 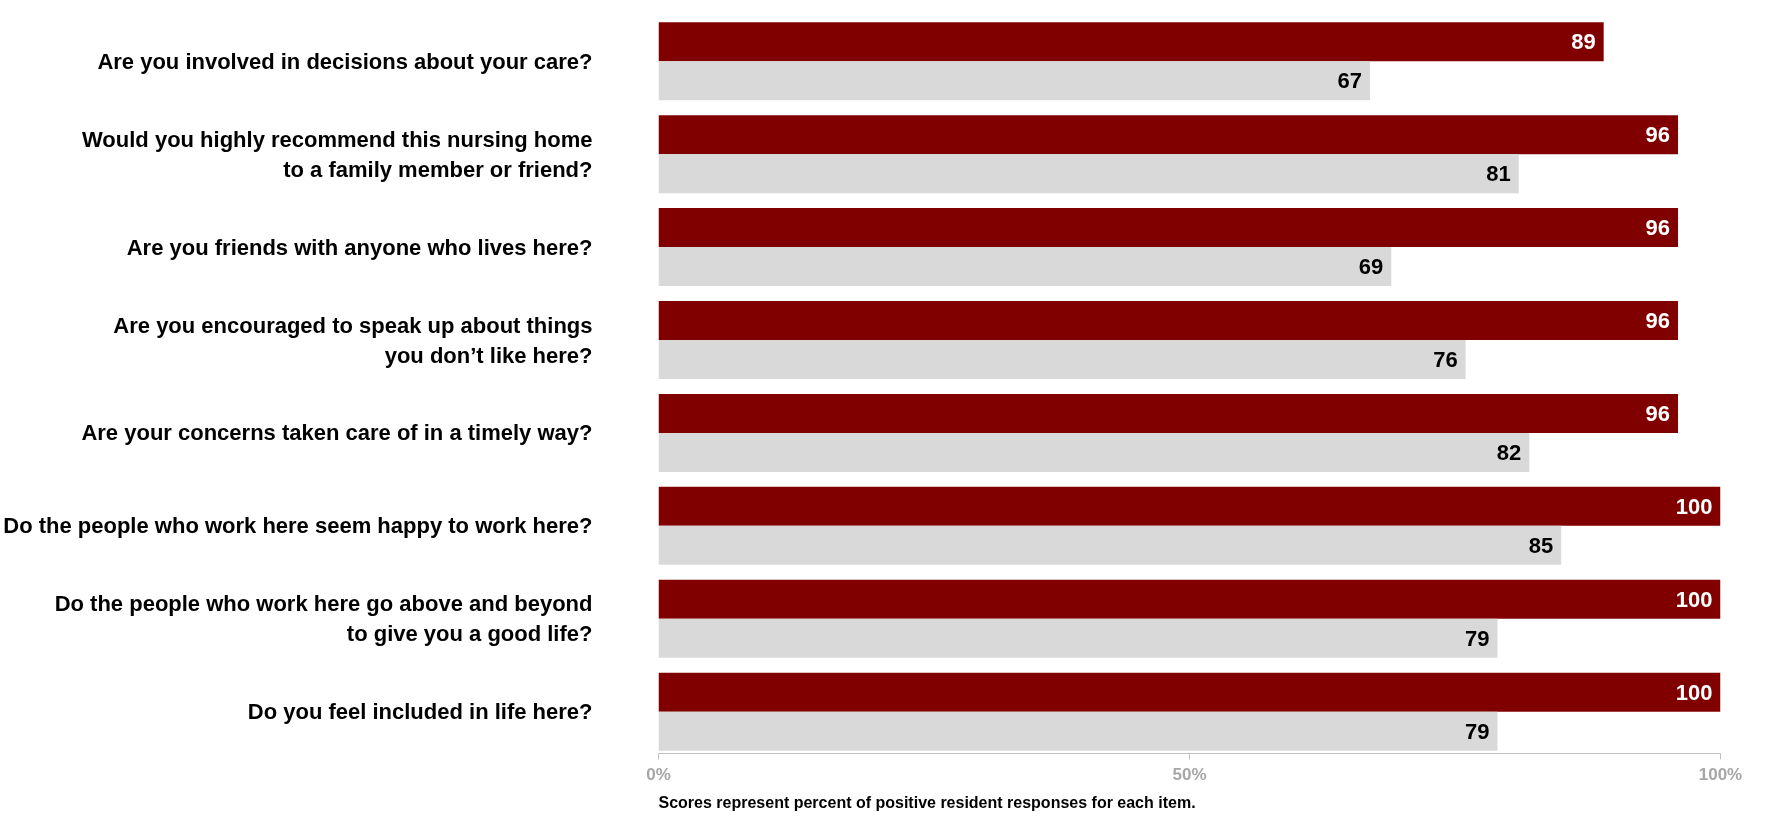 What do you see at coordinates (420, 712) in the screenshot?
I see `y-tick-label: Do you feel included in life here?` at bounding box center [420, 712].